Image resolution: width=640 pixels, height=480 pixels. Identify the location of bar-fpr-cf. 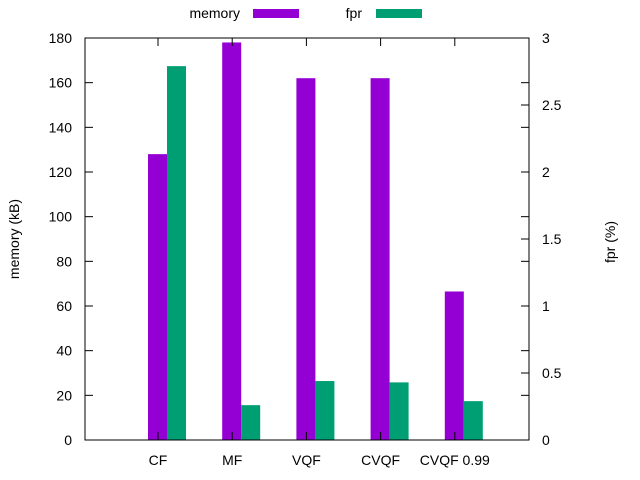
(176, 253).